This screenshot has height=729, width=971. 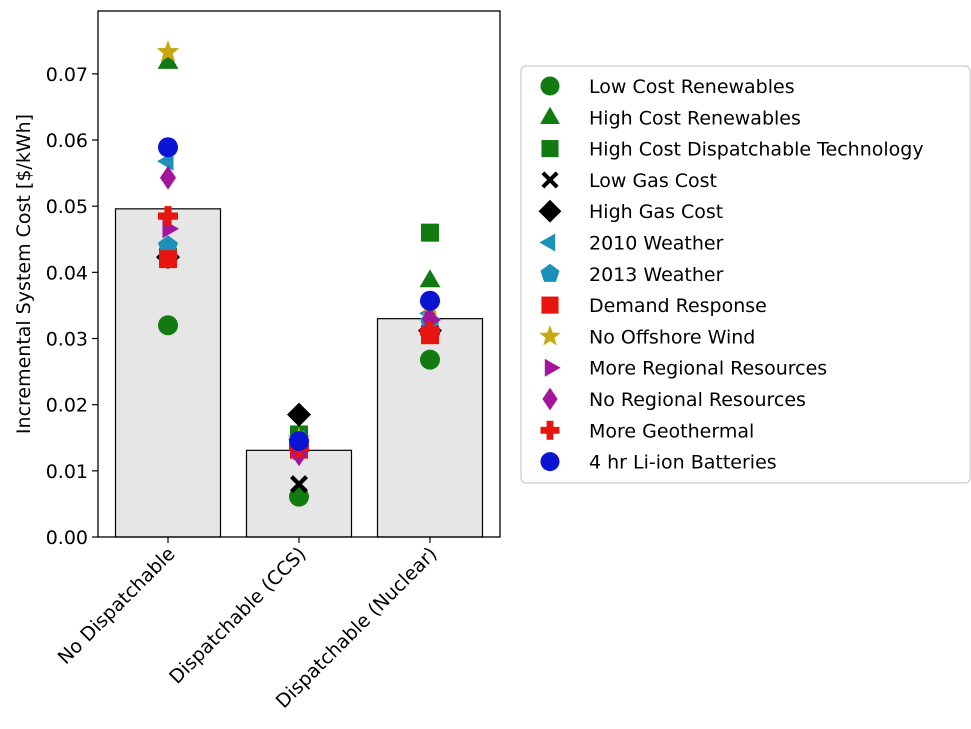 What do you see at coordinates (695, 118) in the screenshot?
I see `legend-label: High Cost Renewables` at bounding box center [695, 118].